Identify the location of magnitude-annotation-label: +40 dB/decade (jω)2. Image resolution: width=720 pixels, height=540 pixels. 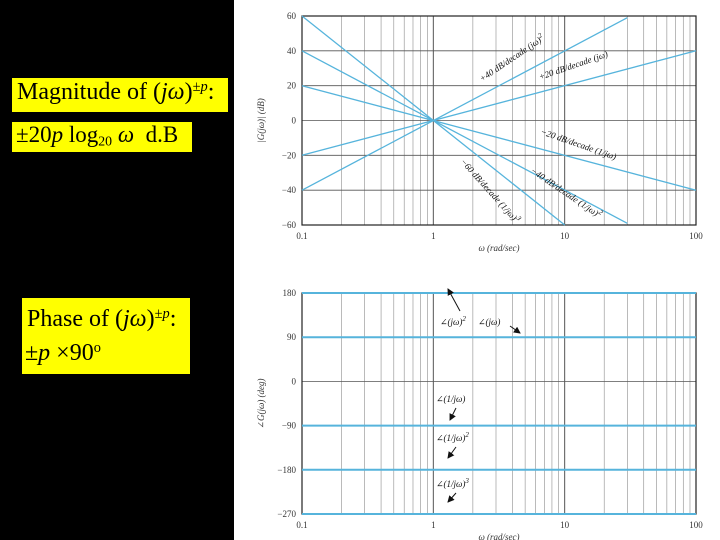
(511, 57).